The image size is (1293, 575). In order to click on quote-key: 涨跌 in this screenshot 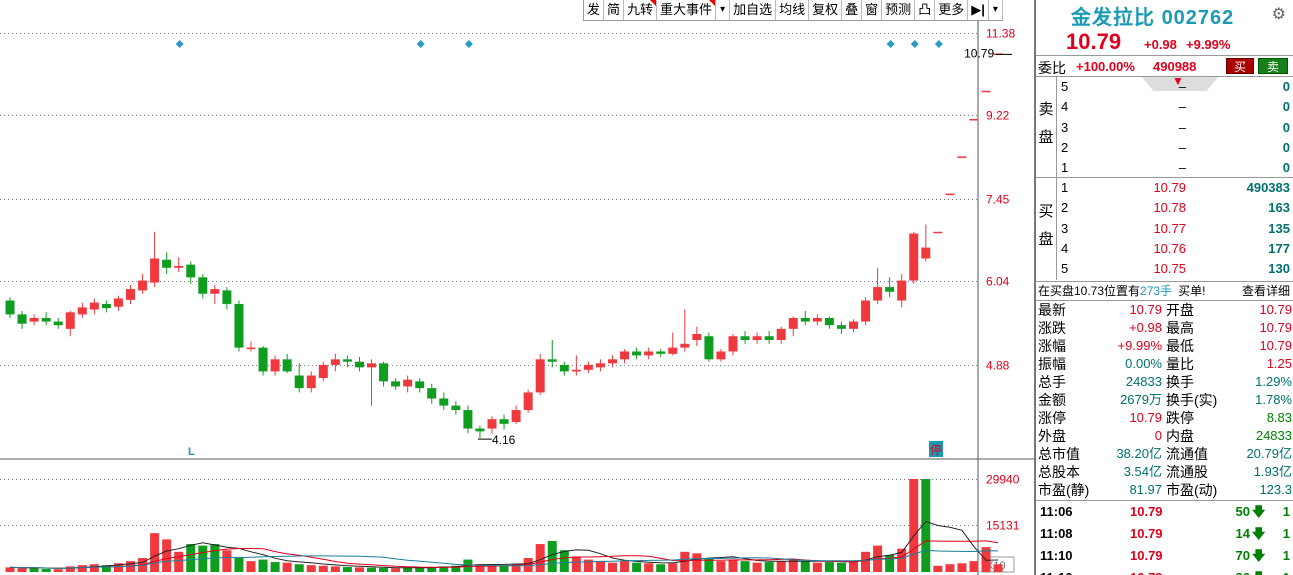, I will do `click(1052, 328)`.